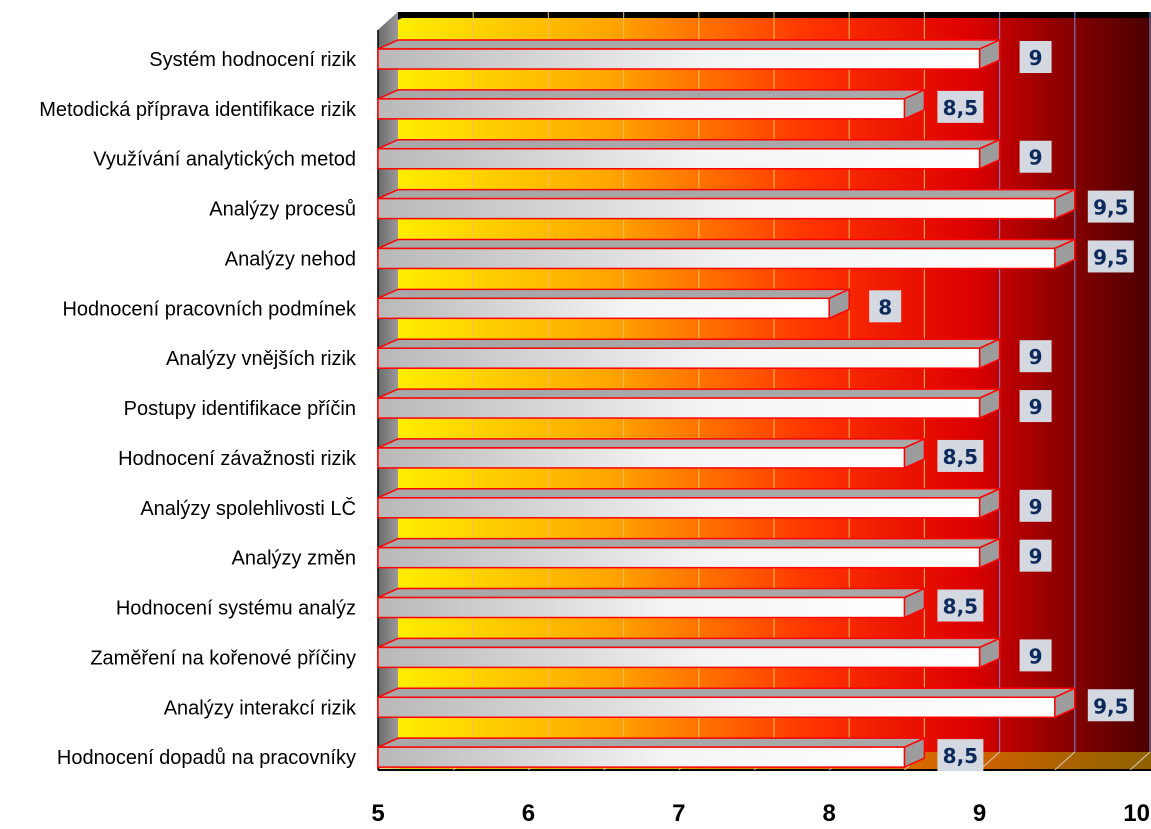  What do you see at coordinates (237, 459) in the screenshot?
I see `category-label: Hodnocení závažnosti rizik` at bounding box center [237, 459].